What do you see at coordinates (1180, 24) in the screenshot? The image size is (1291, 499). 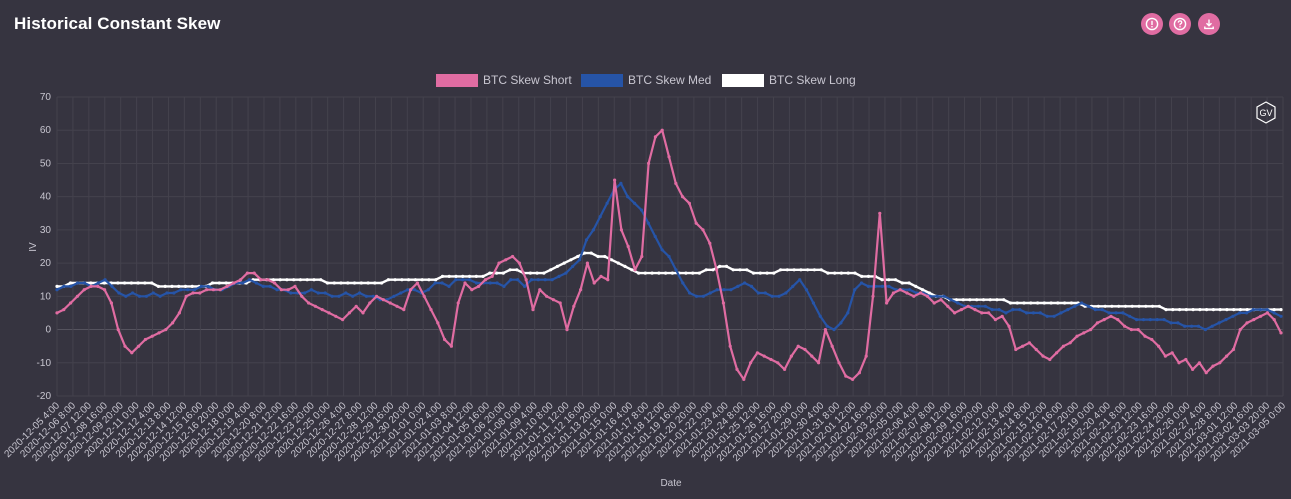 I see `help-icon` at bounding box center [1180, 24].